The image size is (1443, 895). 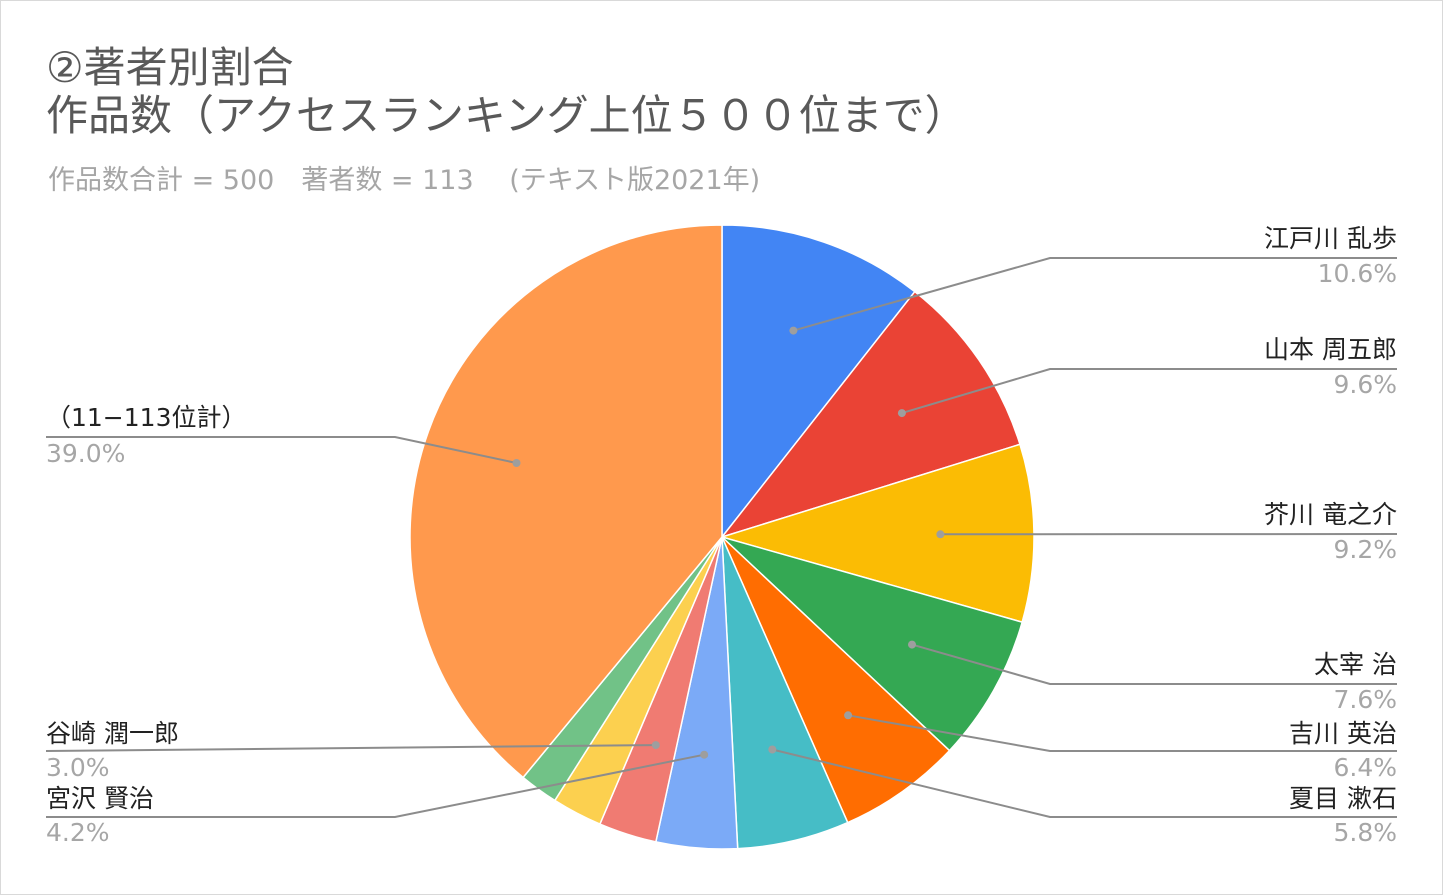 What do you see at coordinates (78, 767) in the screenshot?
I see `slice-label-value-8: 3.0%` at bounding box center [78, 767].